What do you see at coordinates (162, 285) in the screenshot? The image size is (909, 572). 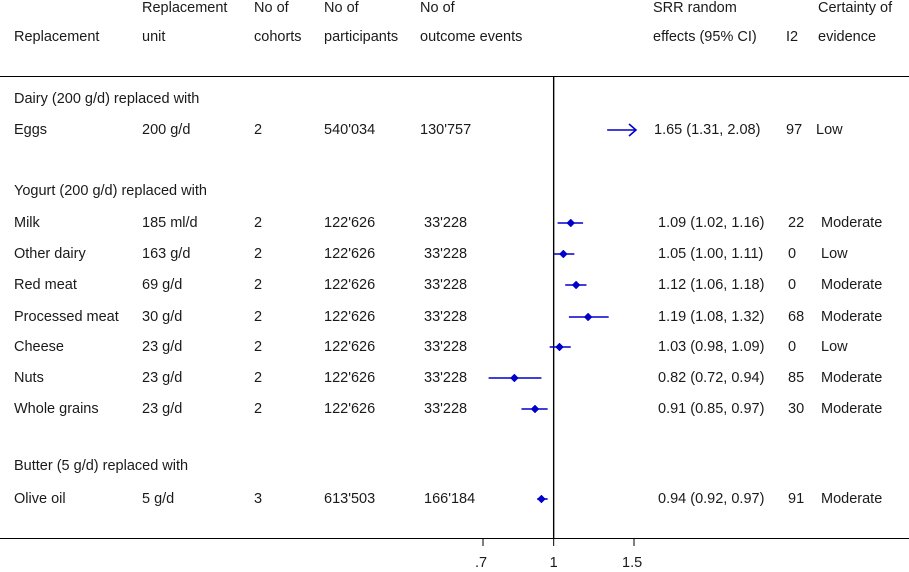 I see `replacement-unit: 69 g/d` at bounding box center [162, 285].